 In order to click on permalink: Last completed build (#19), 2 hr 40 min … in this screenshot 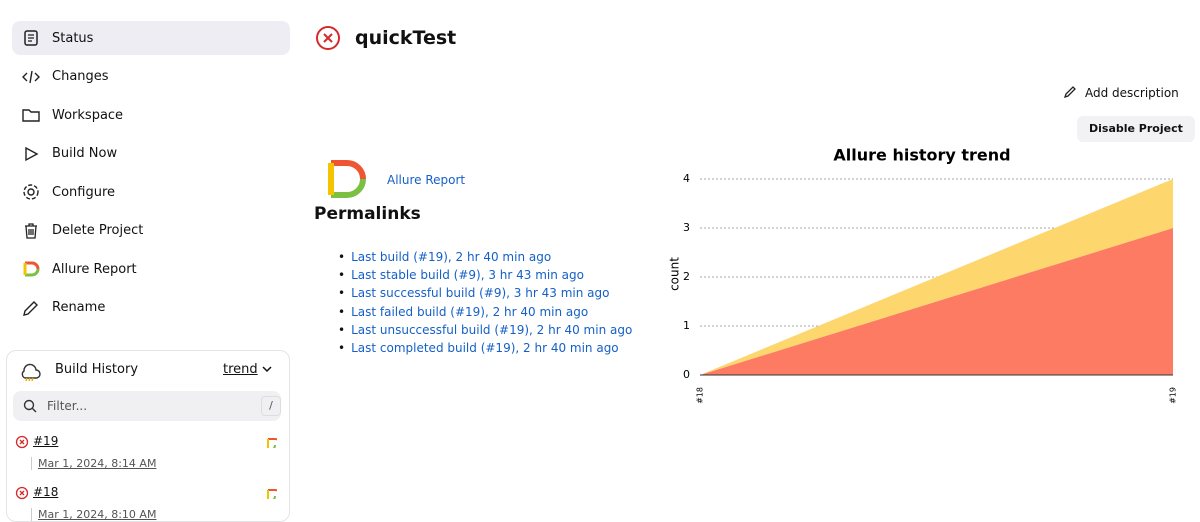, I will do `click(485, 350)`.